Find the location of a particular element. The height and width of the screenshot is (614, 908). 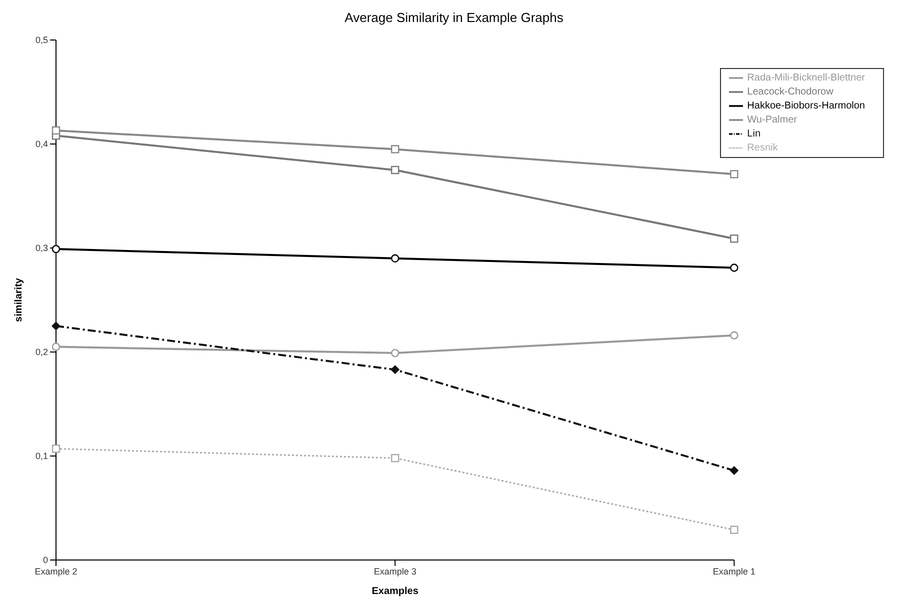

y-axis-title: similarity is located at coordinates (19, 300).